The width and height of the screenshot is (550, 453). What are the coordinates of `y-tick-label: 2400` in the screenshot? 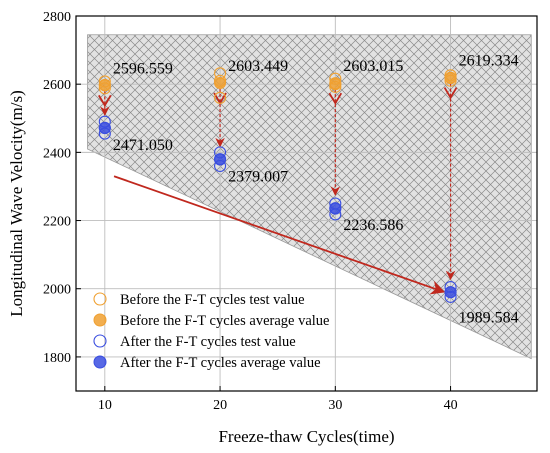 It's located at (57, 153).